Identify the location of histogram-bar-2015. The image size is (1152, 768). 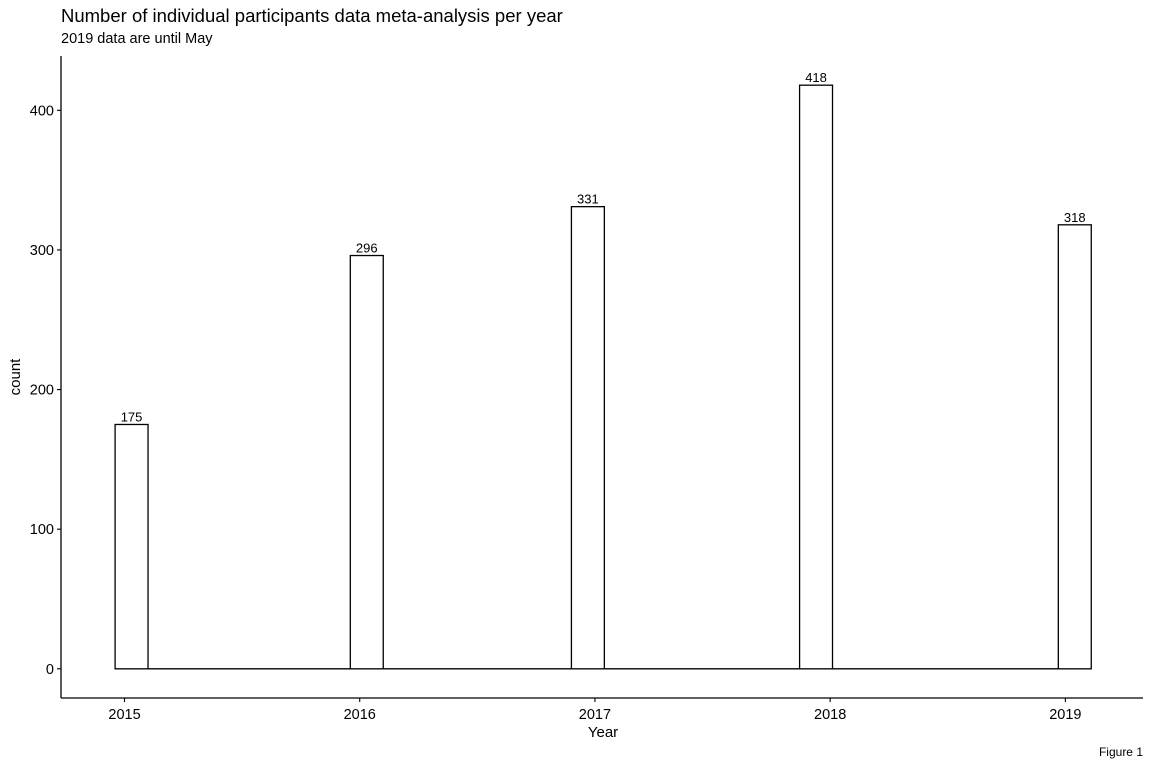
(131, 546).